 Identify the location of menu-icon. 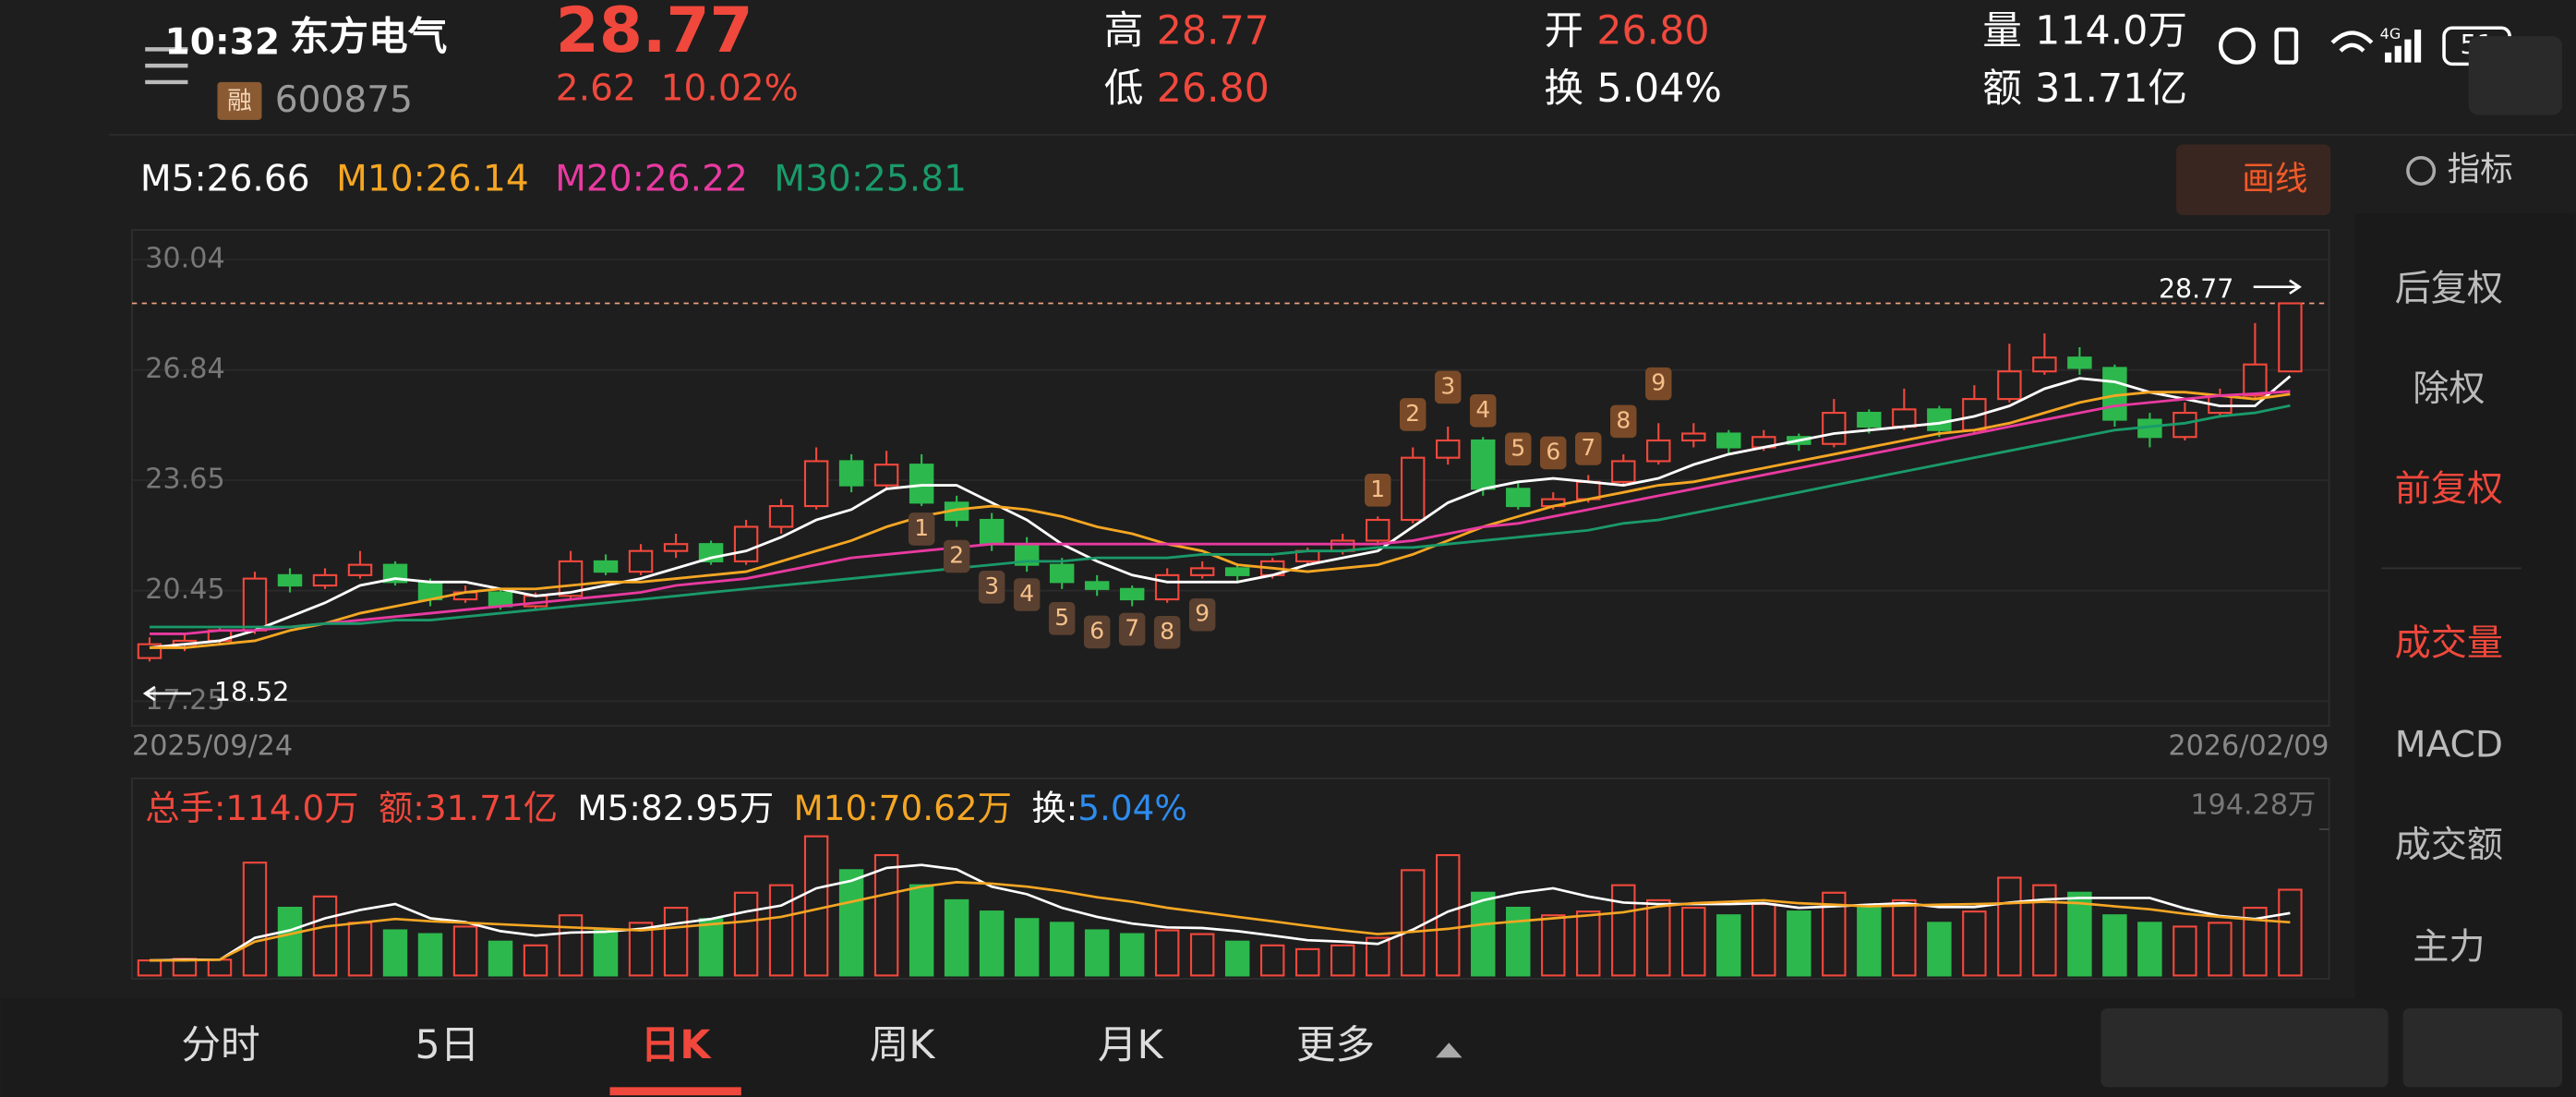
(166, 66).